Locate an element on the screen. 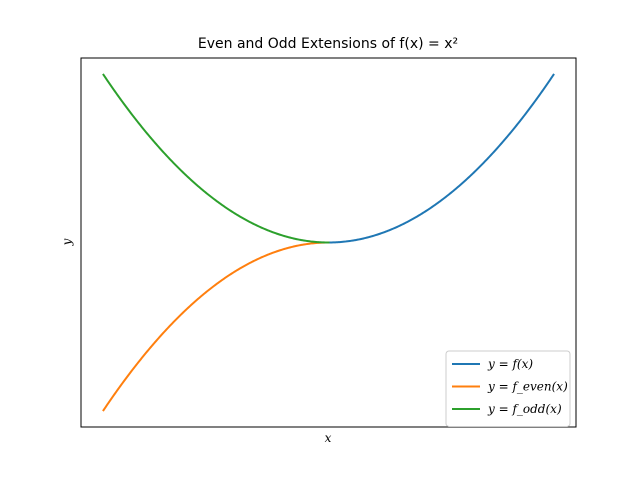 The height and width of the screenshot is (480, 640). legend: y = f(x) y = f_even(x)y = f_odd(x) is located at coordinates (508, 388).